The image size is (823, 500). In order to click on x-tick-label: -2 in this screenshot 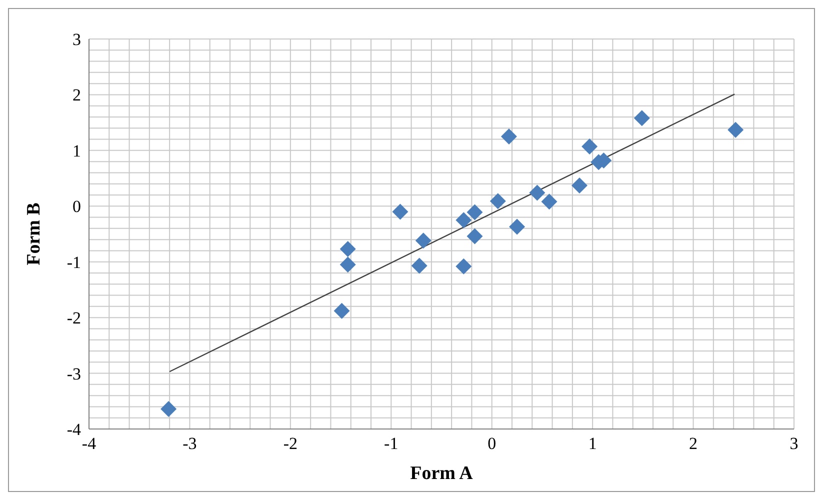, I will do `click(290, 444)`.